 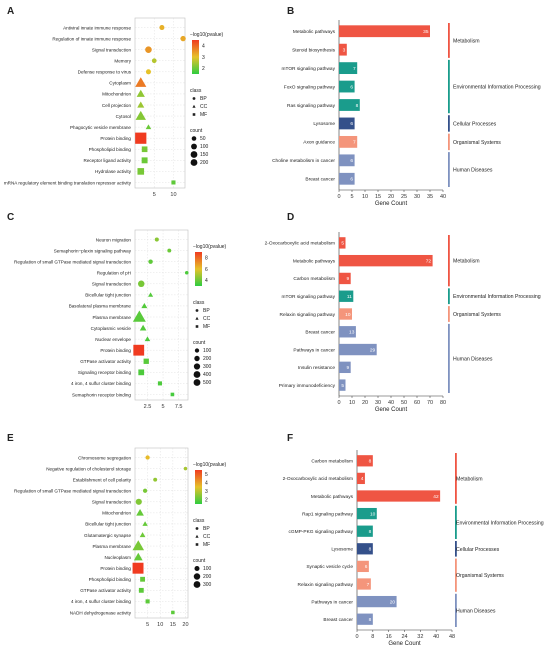 I want to click on legend-count-title-c: count, so click(x=199, y=343).